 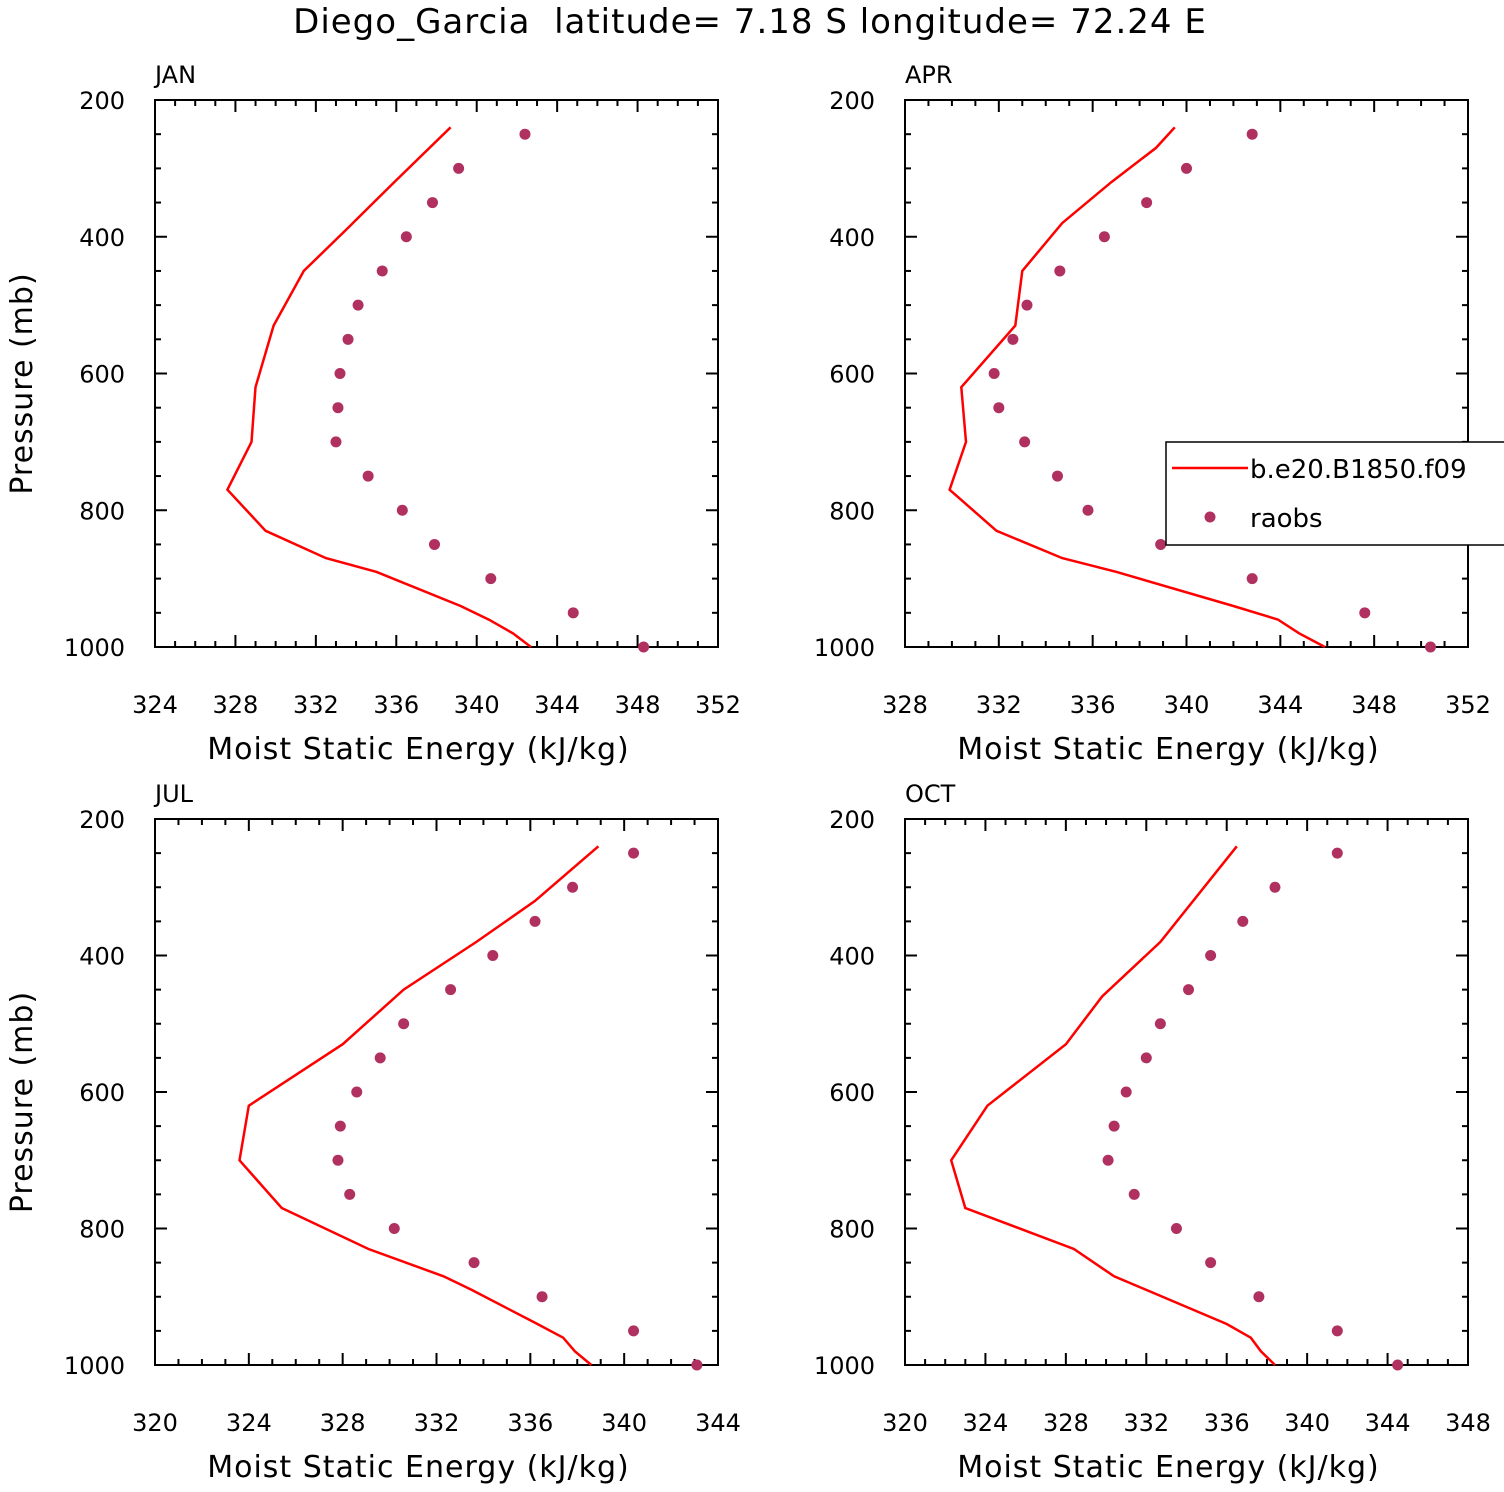 What do you see at coordinates (1210, 517) in the screenshot?
I see `legend-marker-swatch` at bounding box center [1210, 517].